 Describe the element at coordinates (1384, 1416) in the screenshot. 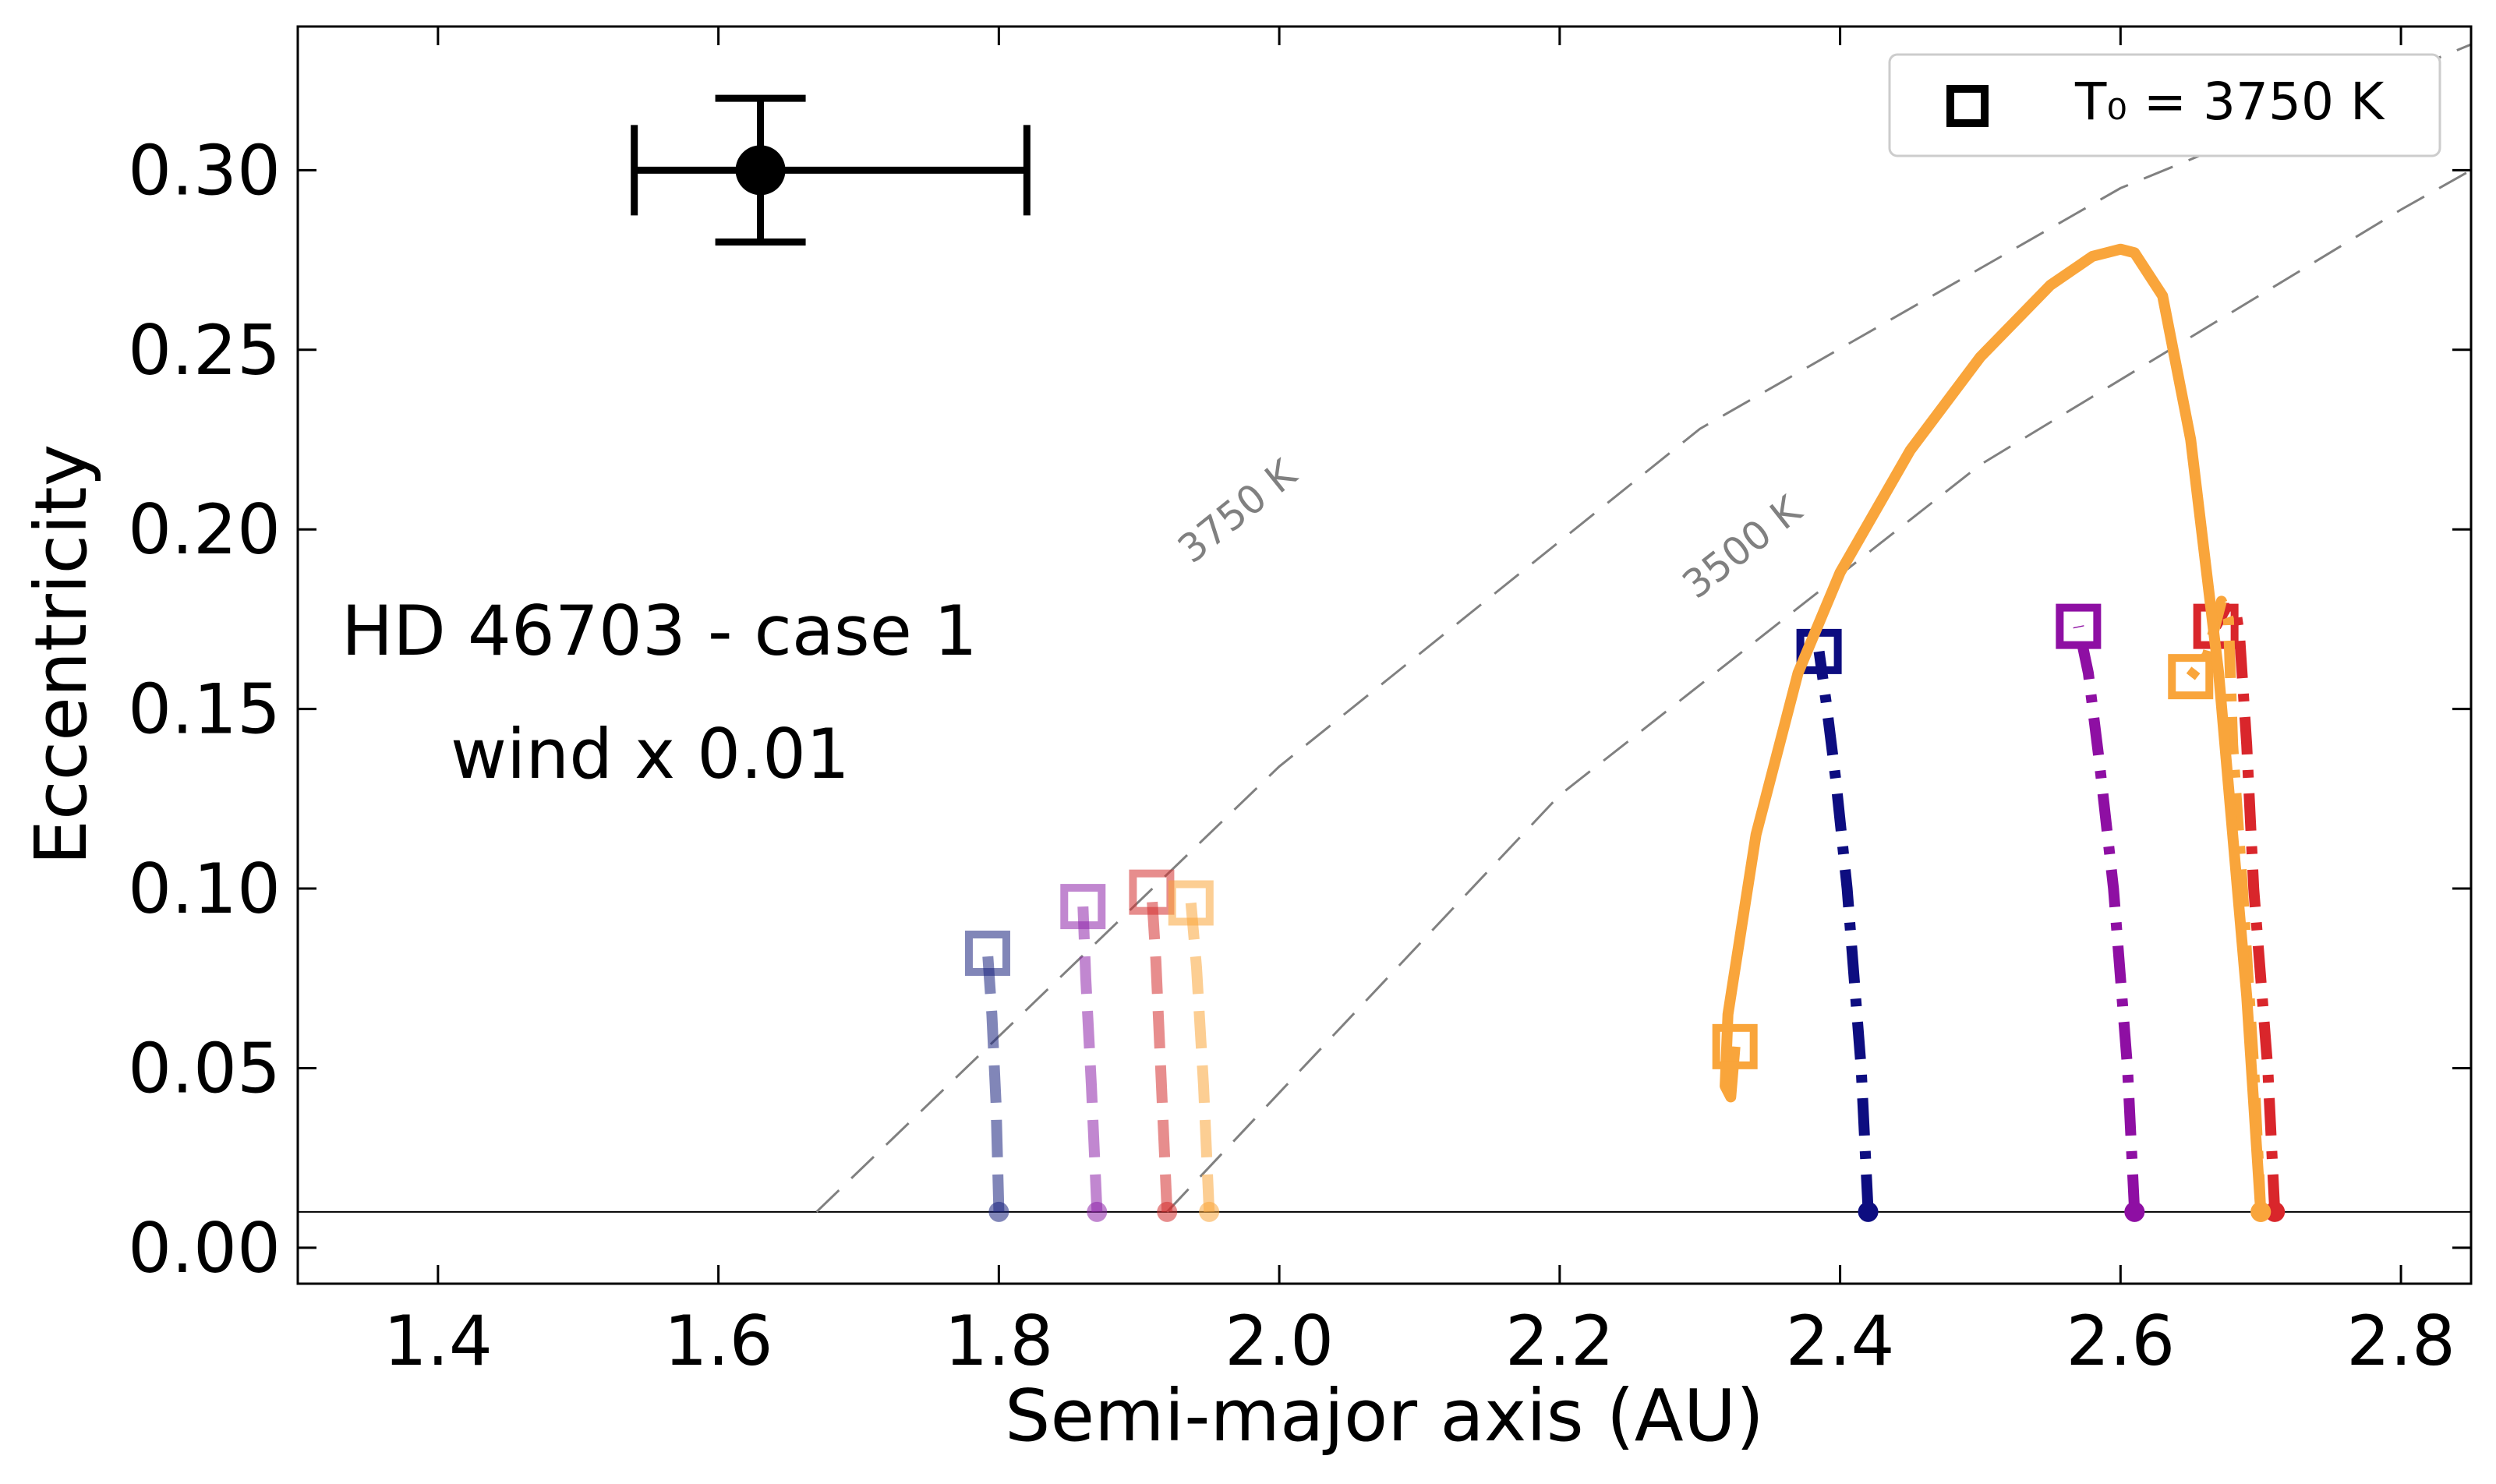

I see `x-axis-label: Semi-major axis (AU)` at that location.